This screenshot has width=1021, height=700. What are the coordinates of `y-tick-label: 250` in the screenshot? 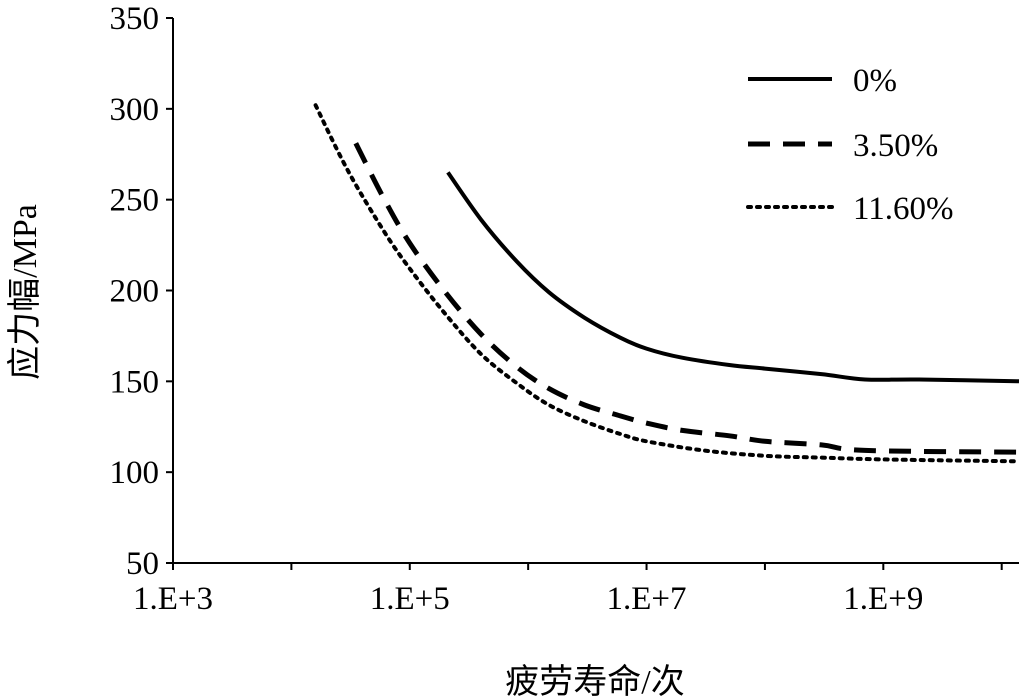 It's located at (135, 201).